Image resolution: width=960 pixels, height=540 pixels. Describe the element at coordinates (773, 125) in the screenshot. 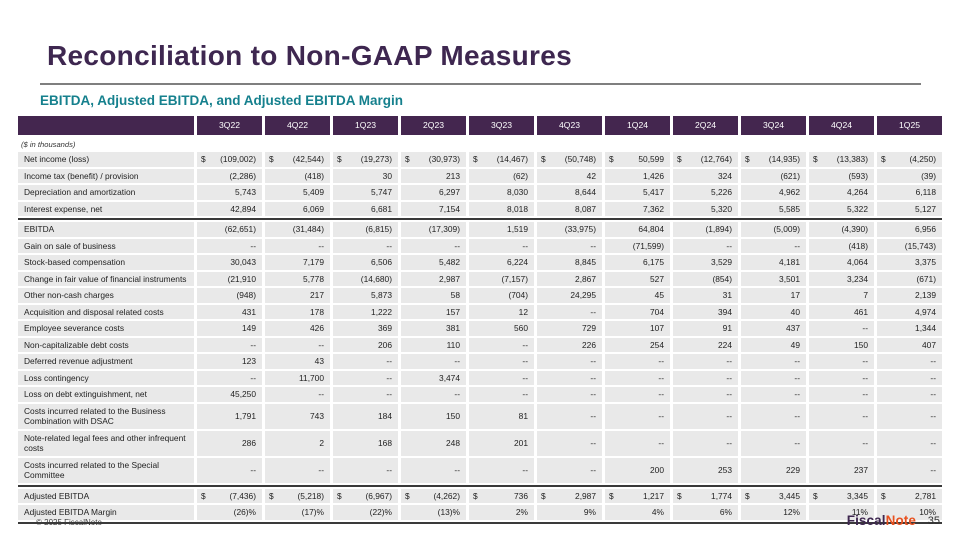

I see `column-header-3q24: 3Q24` at that location.